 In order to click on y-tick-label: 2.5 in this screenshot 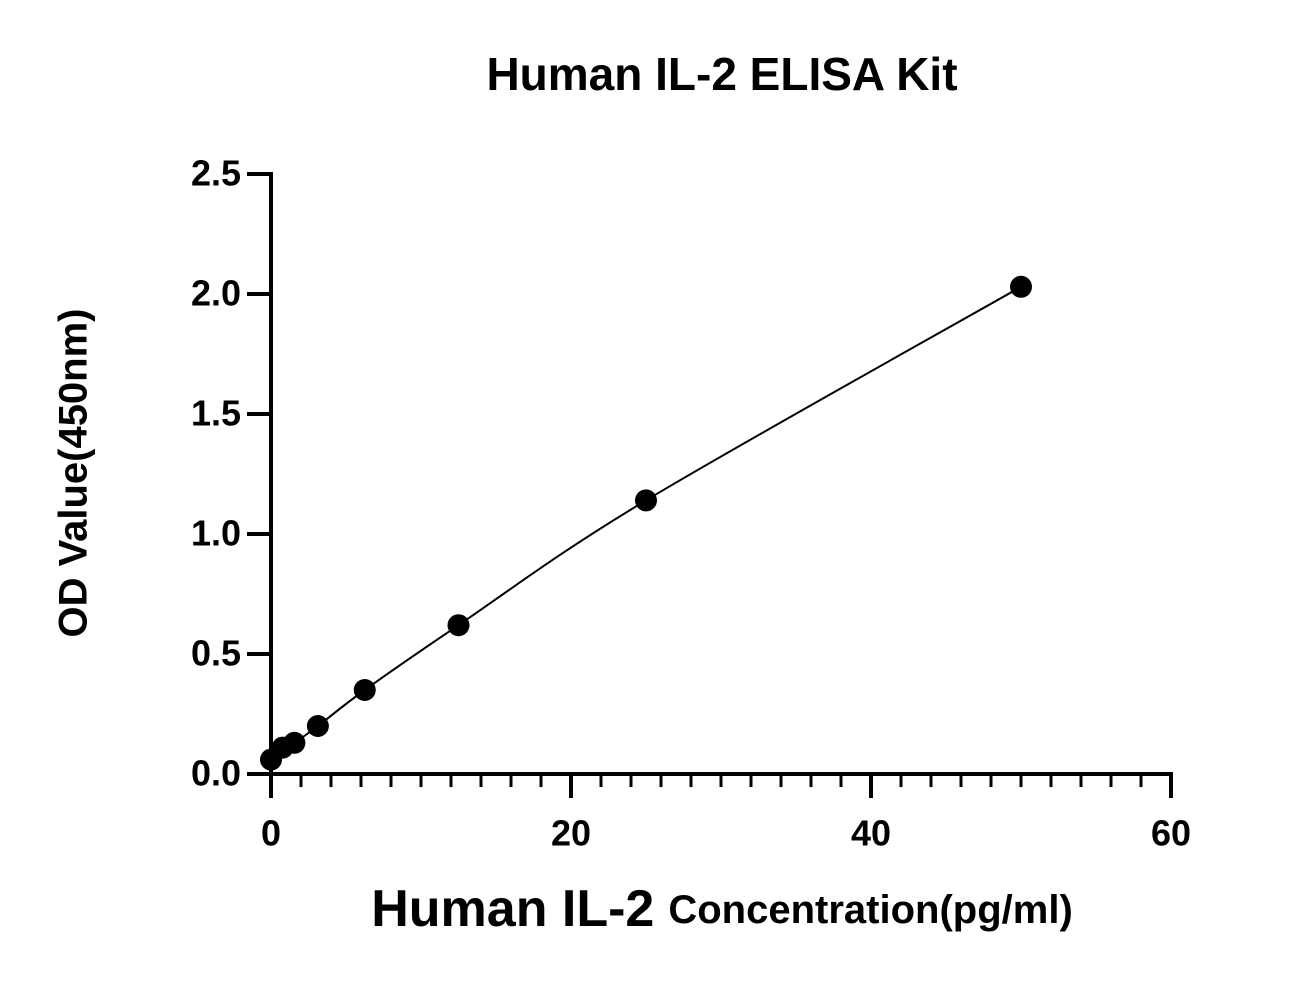, I will do `click(216, 173)`.